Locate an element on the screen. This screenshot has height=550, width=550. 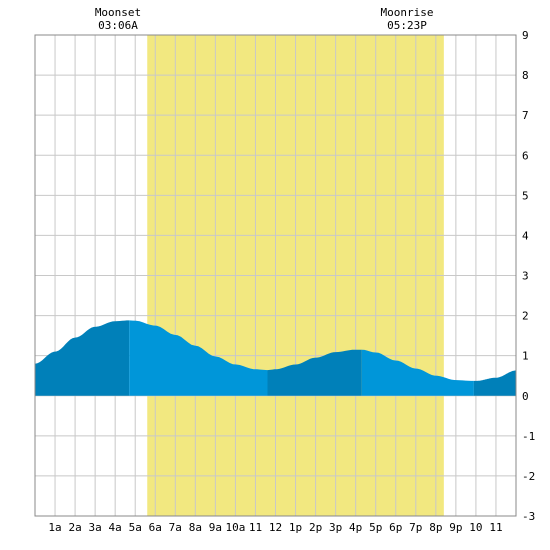
y-tick-label: -1 is located at coordinates (528, 436).